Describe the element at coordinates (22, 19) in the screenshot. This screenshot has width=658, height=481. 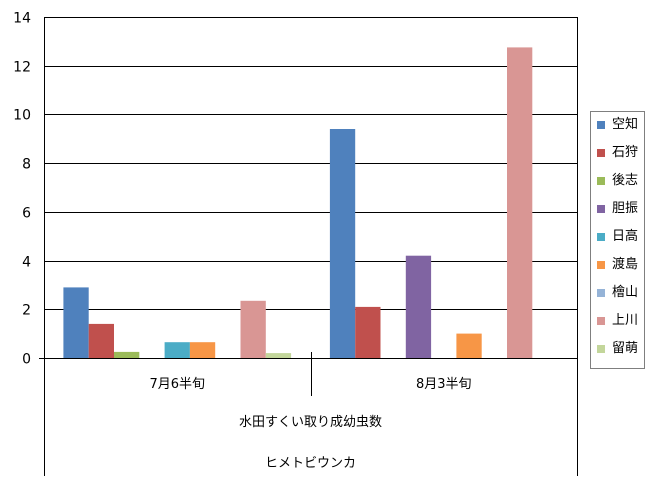
I see `y-tick-label: 14` at that location.